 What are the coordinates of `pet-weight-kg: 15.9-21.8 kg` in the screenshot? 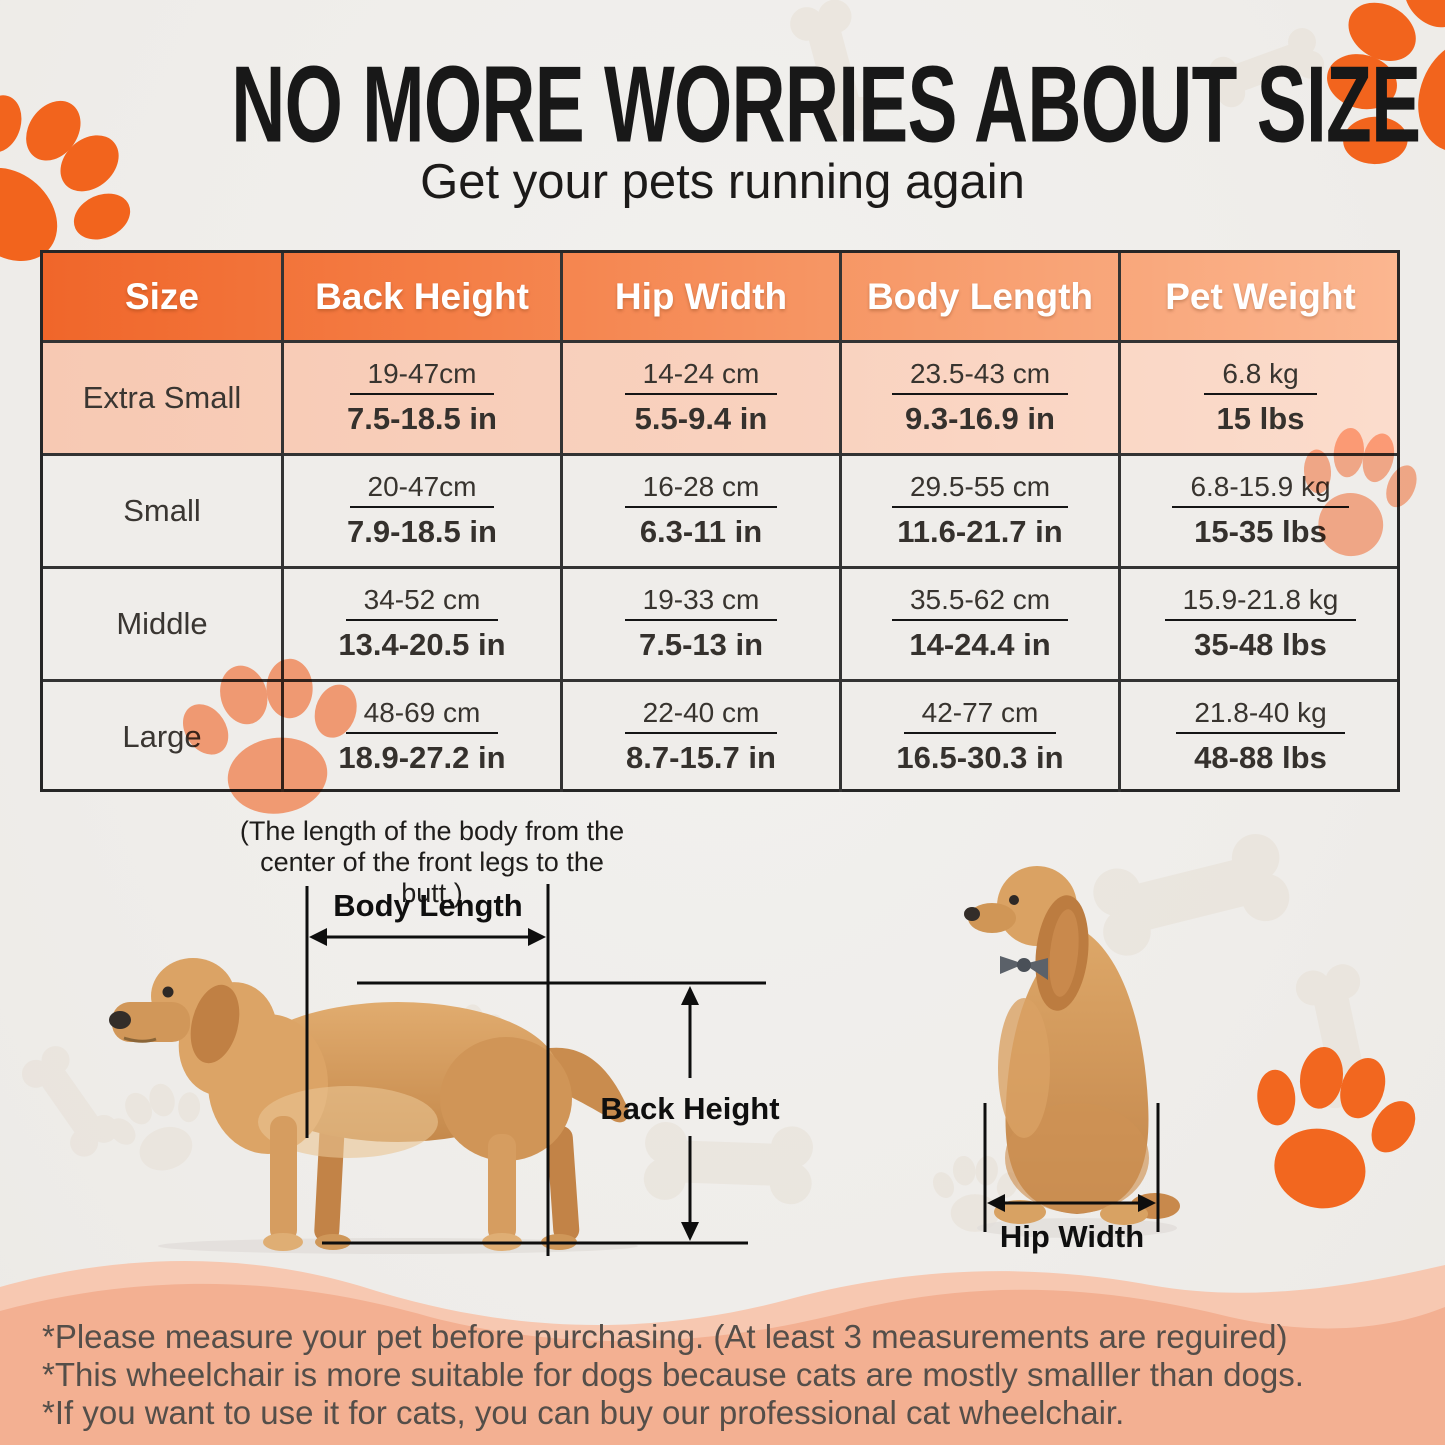 It's located at (1260, 603).